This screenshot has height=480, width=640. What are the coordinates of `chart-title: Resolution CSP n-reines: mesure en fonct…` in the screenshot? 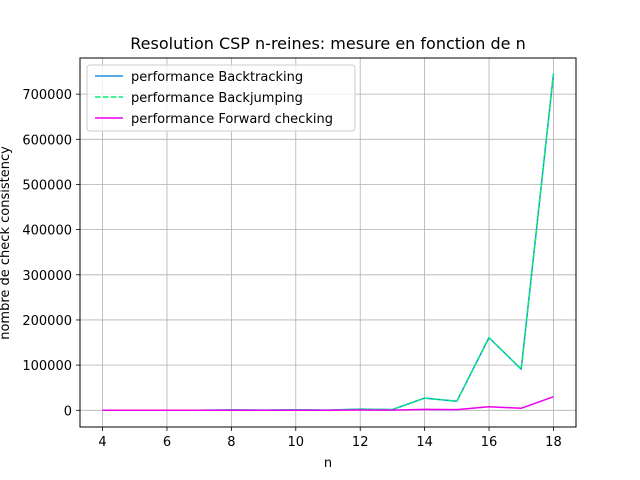 It's located at (327, 43).